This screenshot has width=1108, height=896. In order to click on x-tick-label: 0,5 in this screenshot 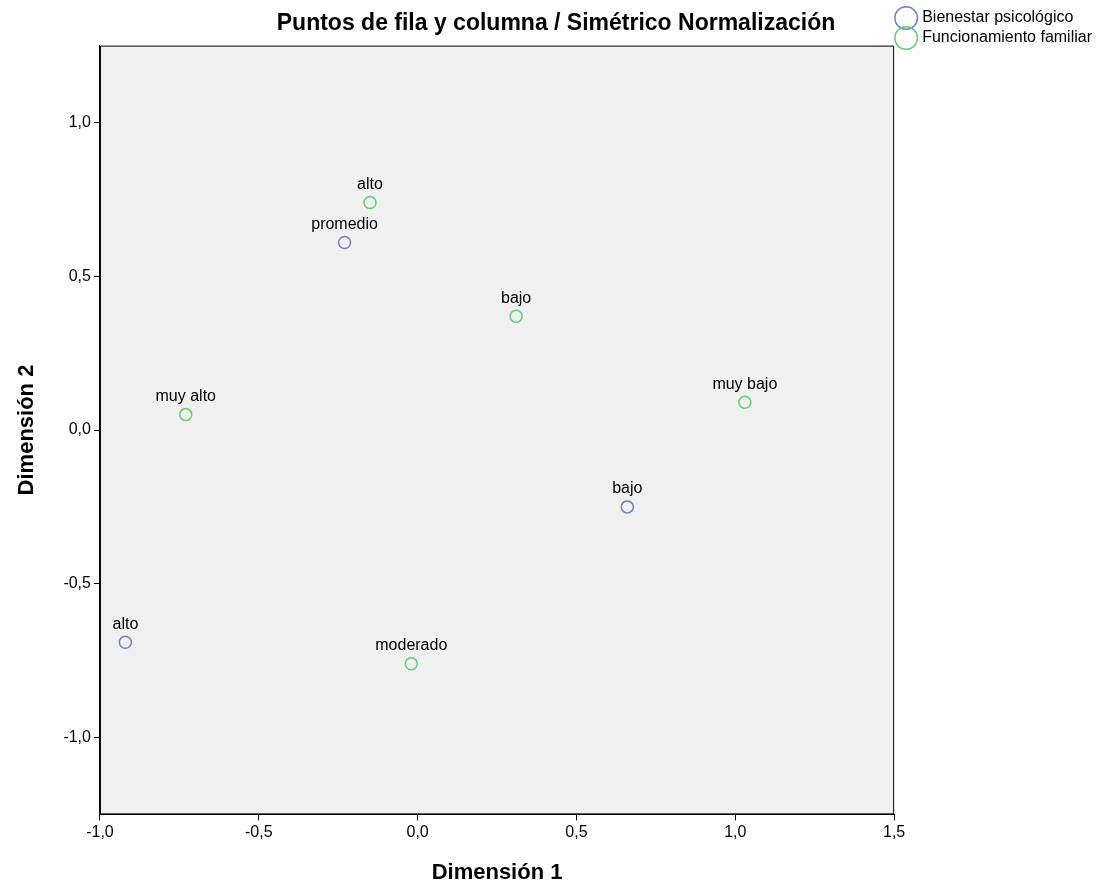, I will do `click(576, 832)`.